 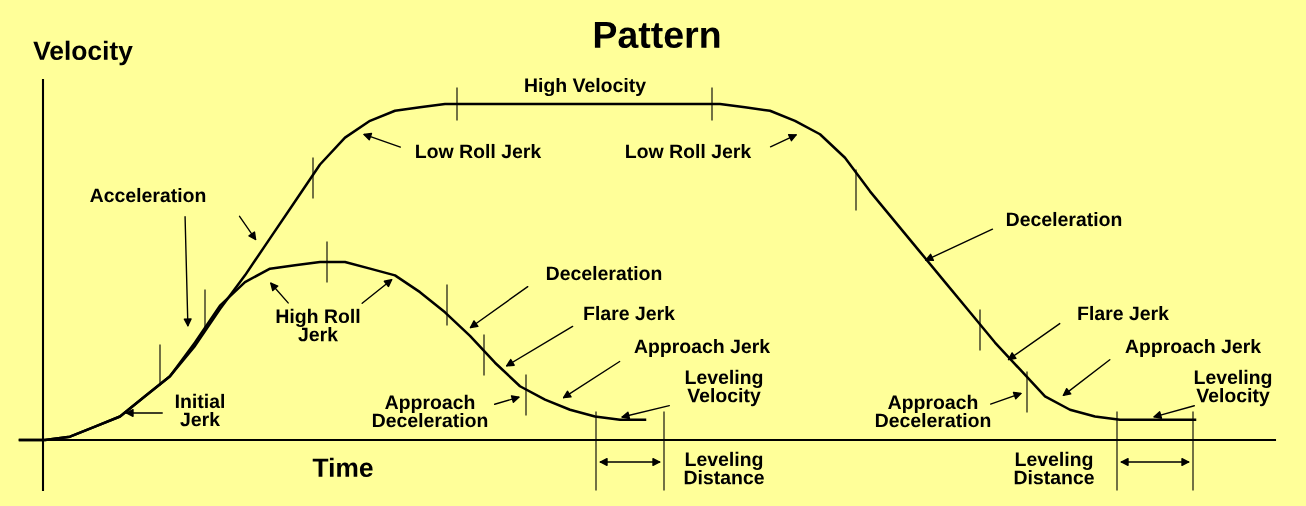 What do you see at coordinates (200, 410) in the screenshot?
I see `annotation: Initial Jerk` at bounding box center [200, 410].